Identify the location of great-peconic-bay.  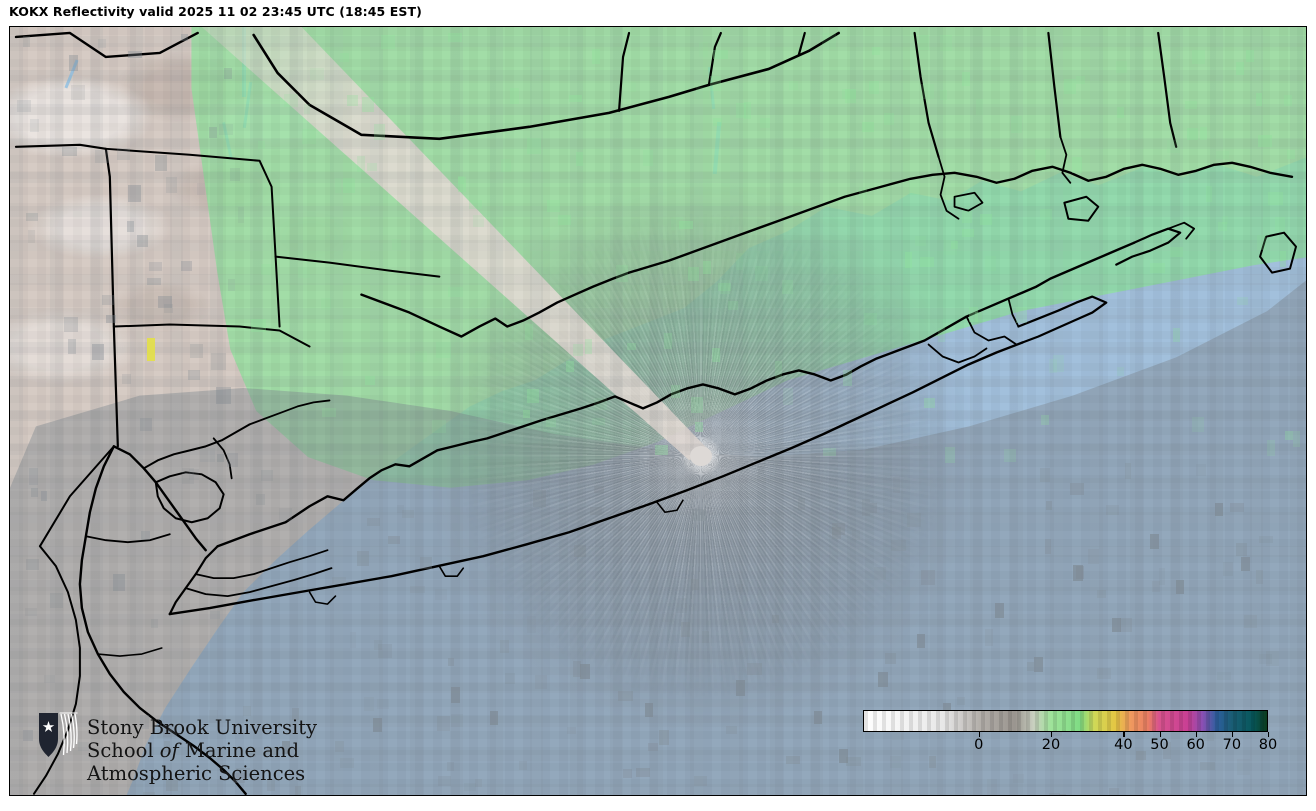
(957, 353).